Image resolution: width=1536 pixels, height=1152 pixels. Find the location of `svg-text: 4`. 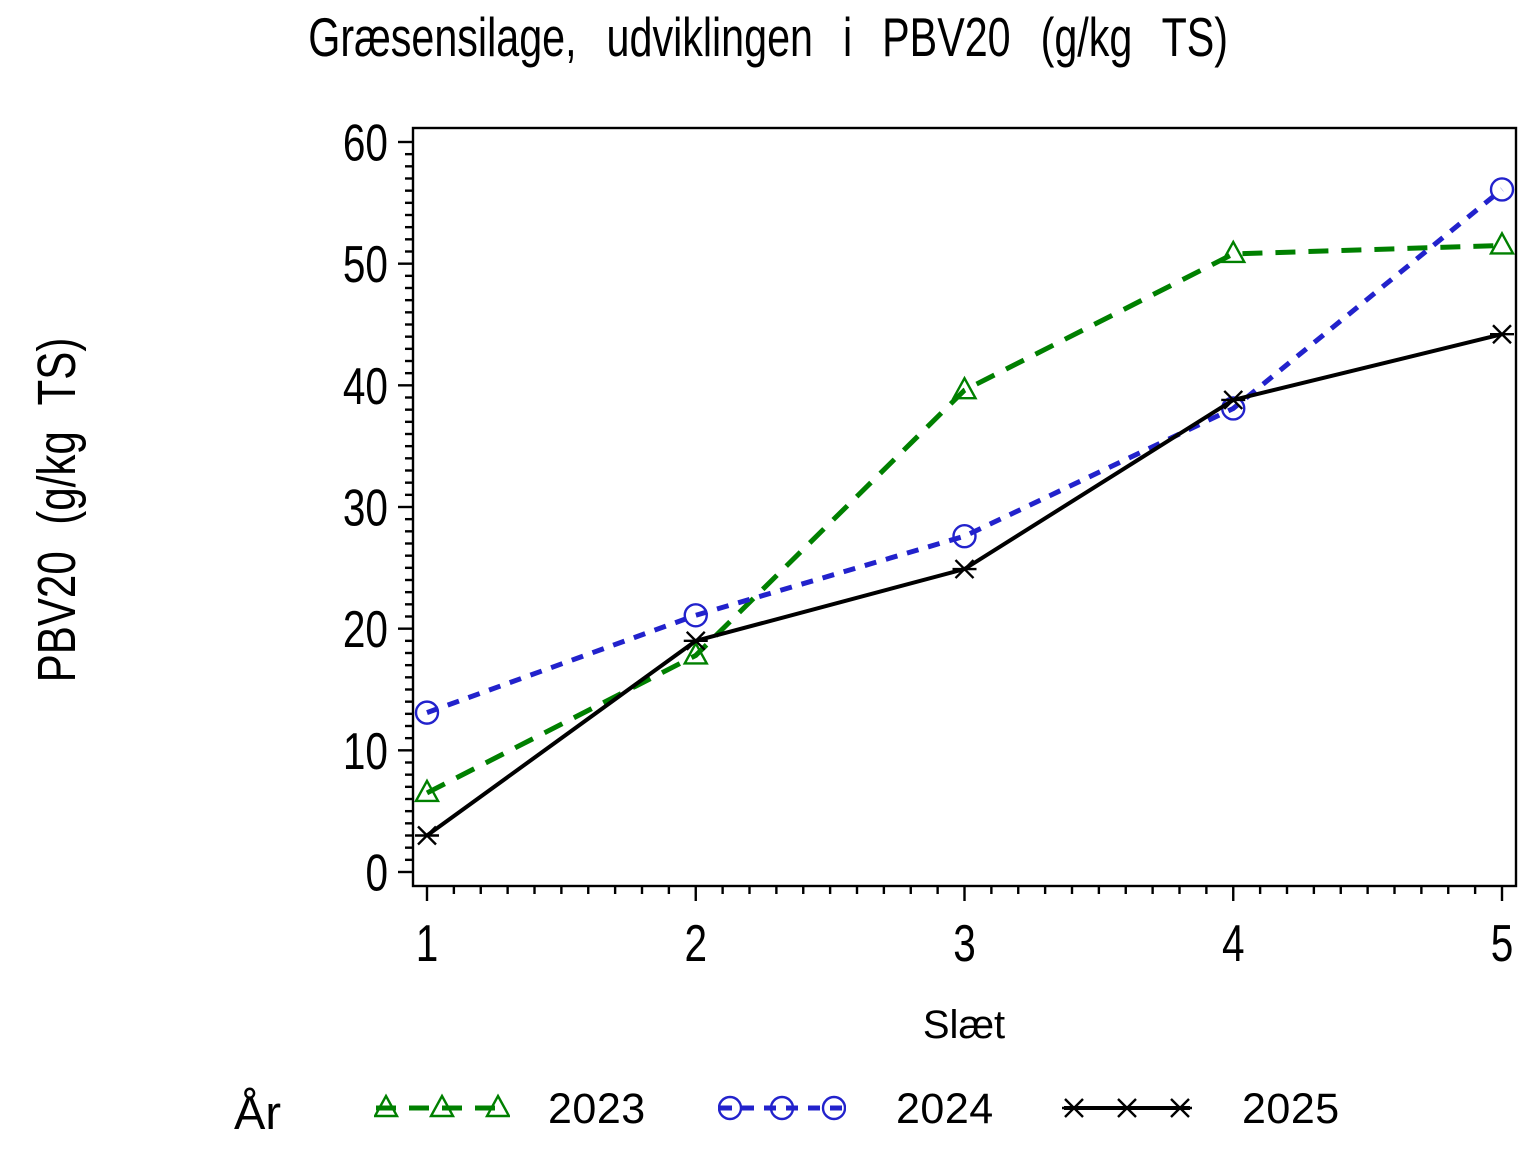

svg-text: 4 is located at coordinates (1233, 943).